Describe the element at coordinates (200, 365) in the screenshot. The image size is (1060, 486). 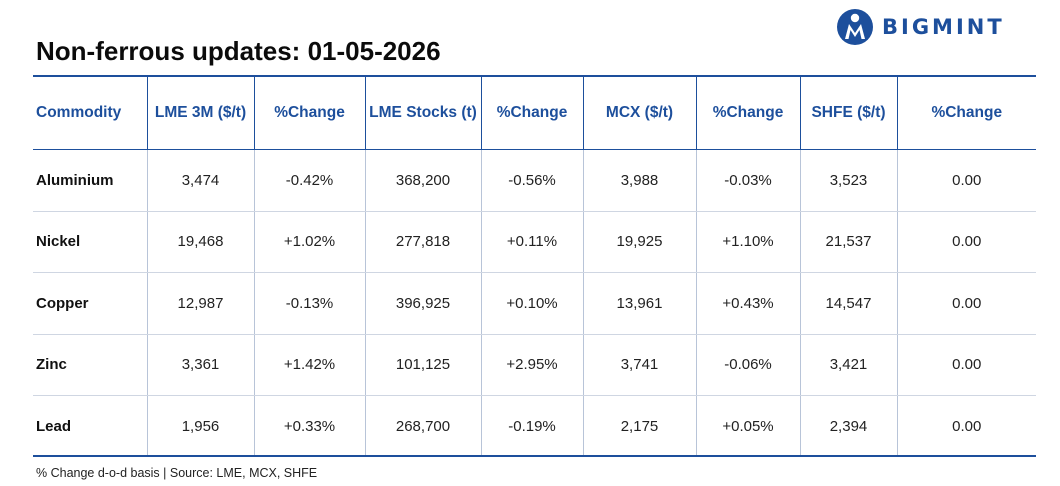
I see `price-cell: 3,361` at that location.